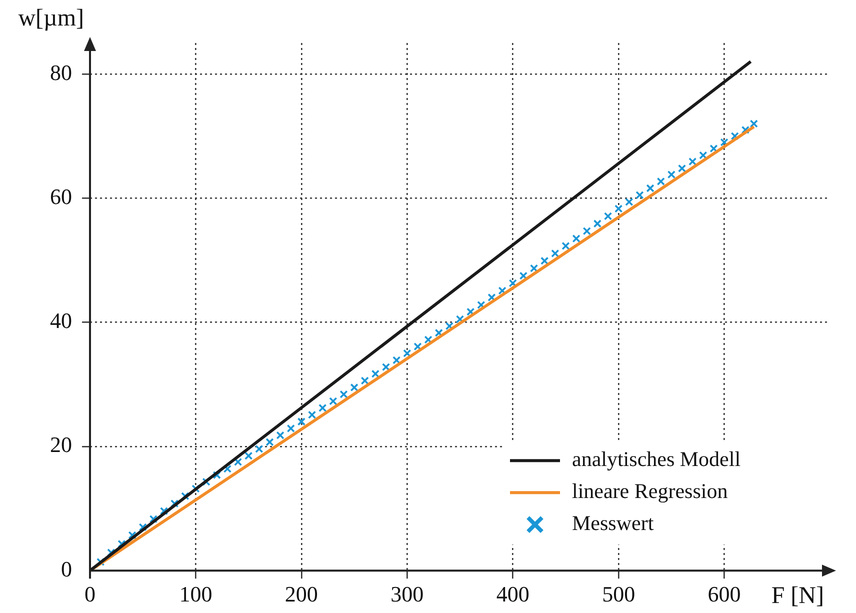  What do you see at coordinates (724, 594) in the screenshot?
I see `x-tick-label: 600` at bounding box center [724, 594].